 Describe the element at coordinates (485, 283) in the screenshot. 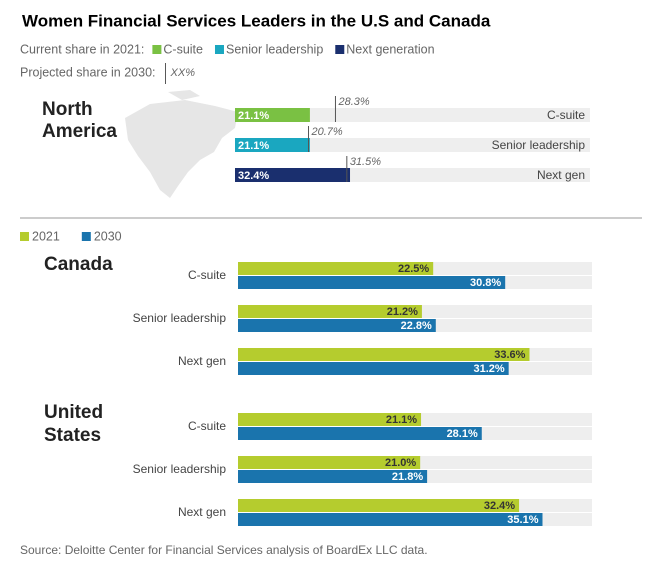

I see `value-label: 30.8%` at that location.